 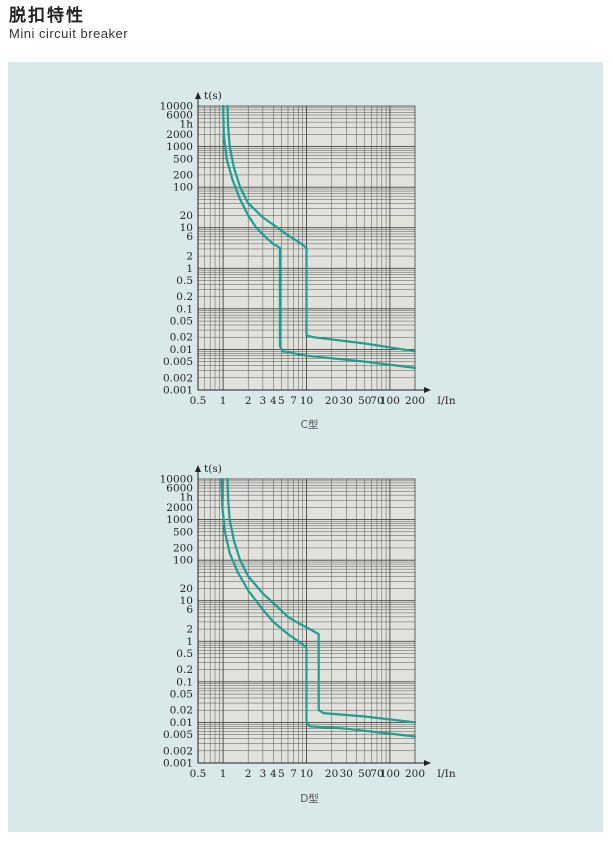 I want to click on y-gridlines, so click(x=306, y=616).